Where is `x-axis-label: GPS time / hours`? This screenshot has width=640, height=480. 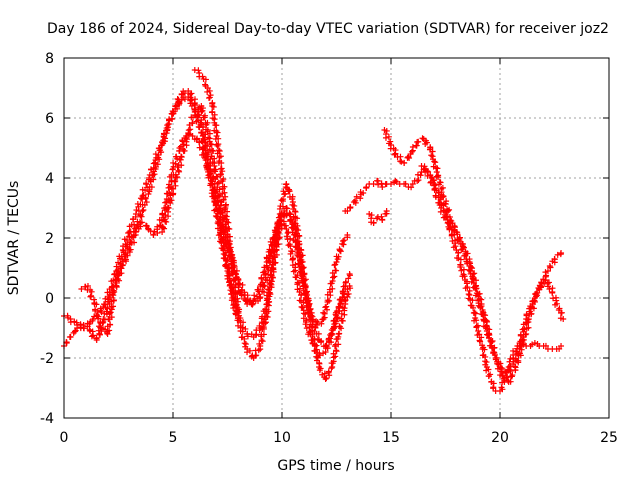 x-axis-label: GPS time / hours is located at coordinates (335, 466).